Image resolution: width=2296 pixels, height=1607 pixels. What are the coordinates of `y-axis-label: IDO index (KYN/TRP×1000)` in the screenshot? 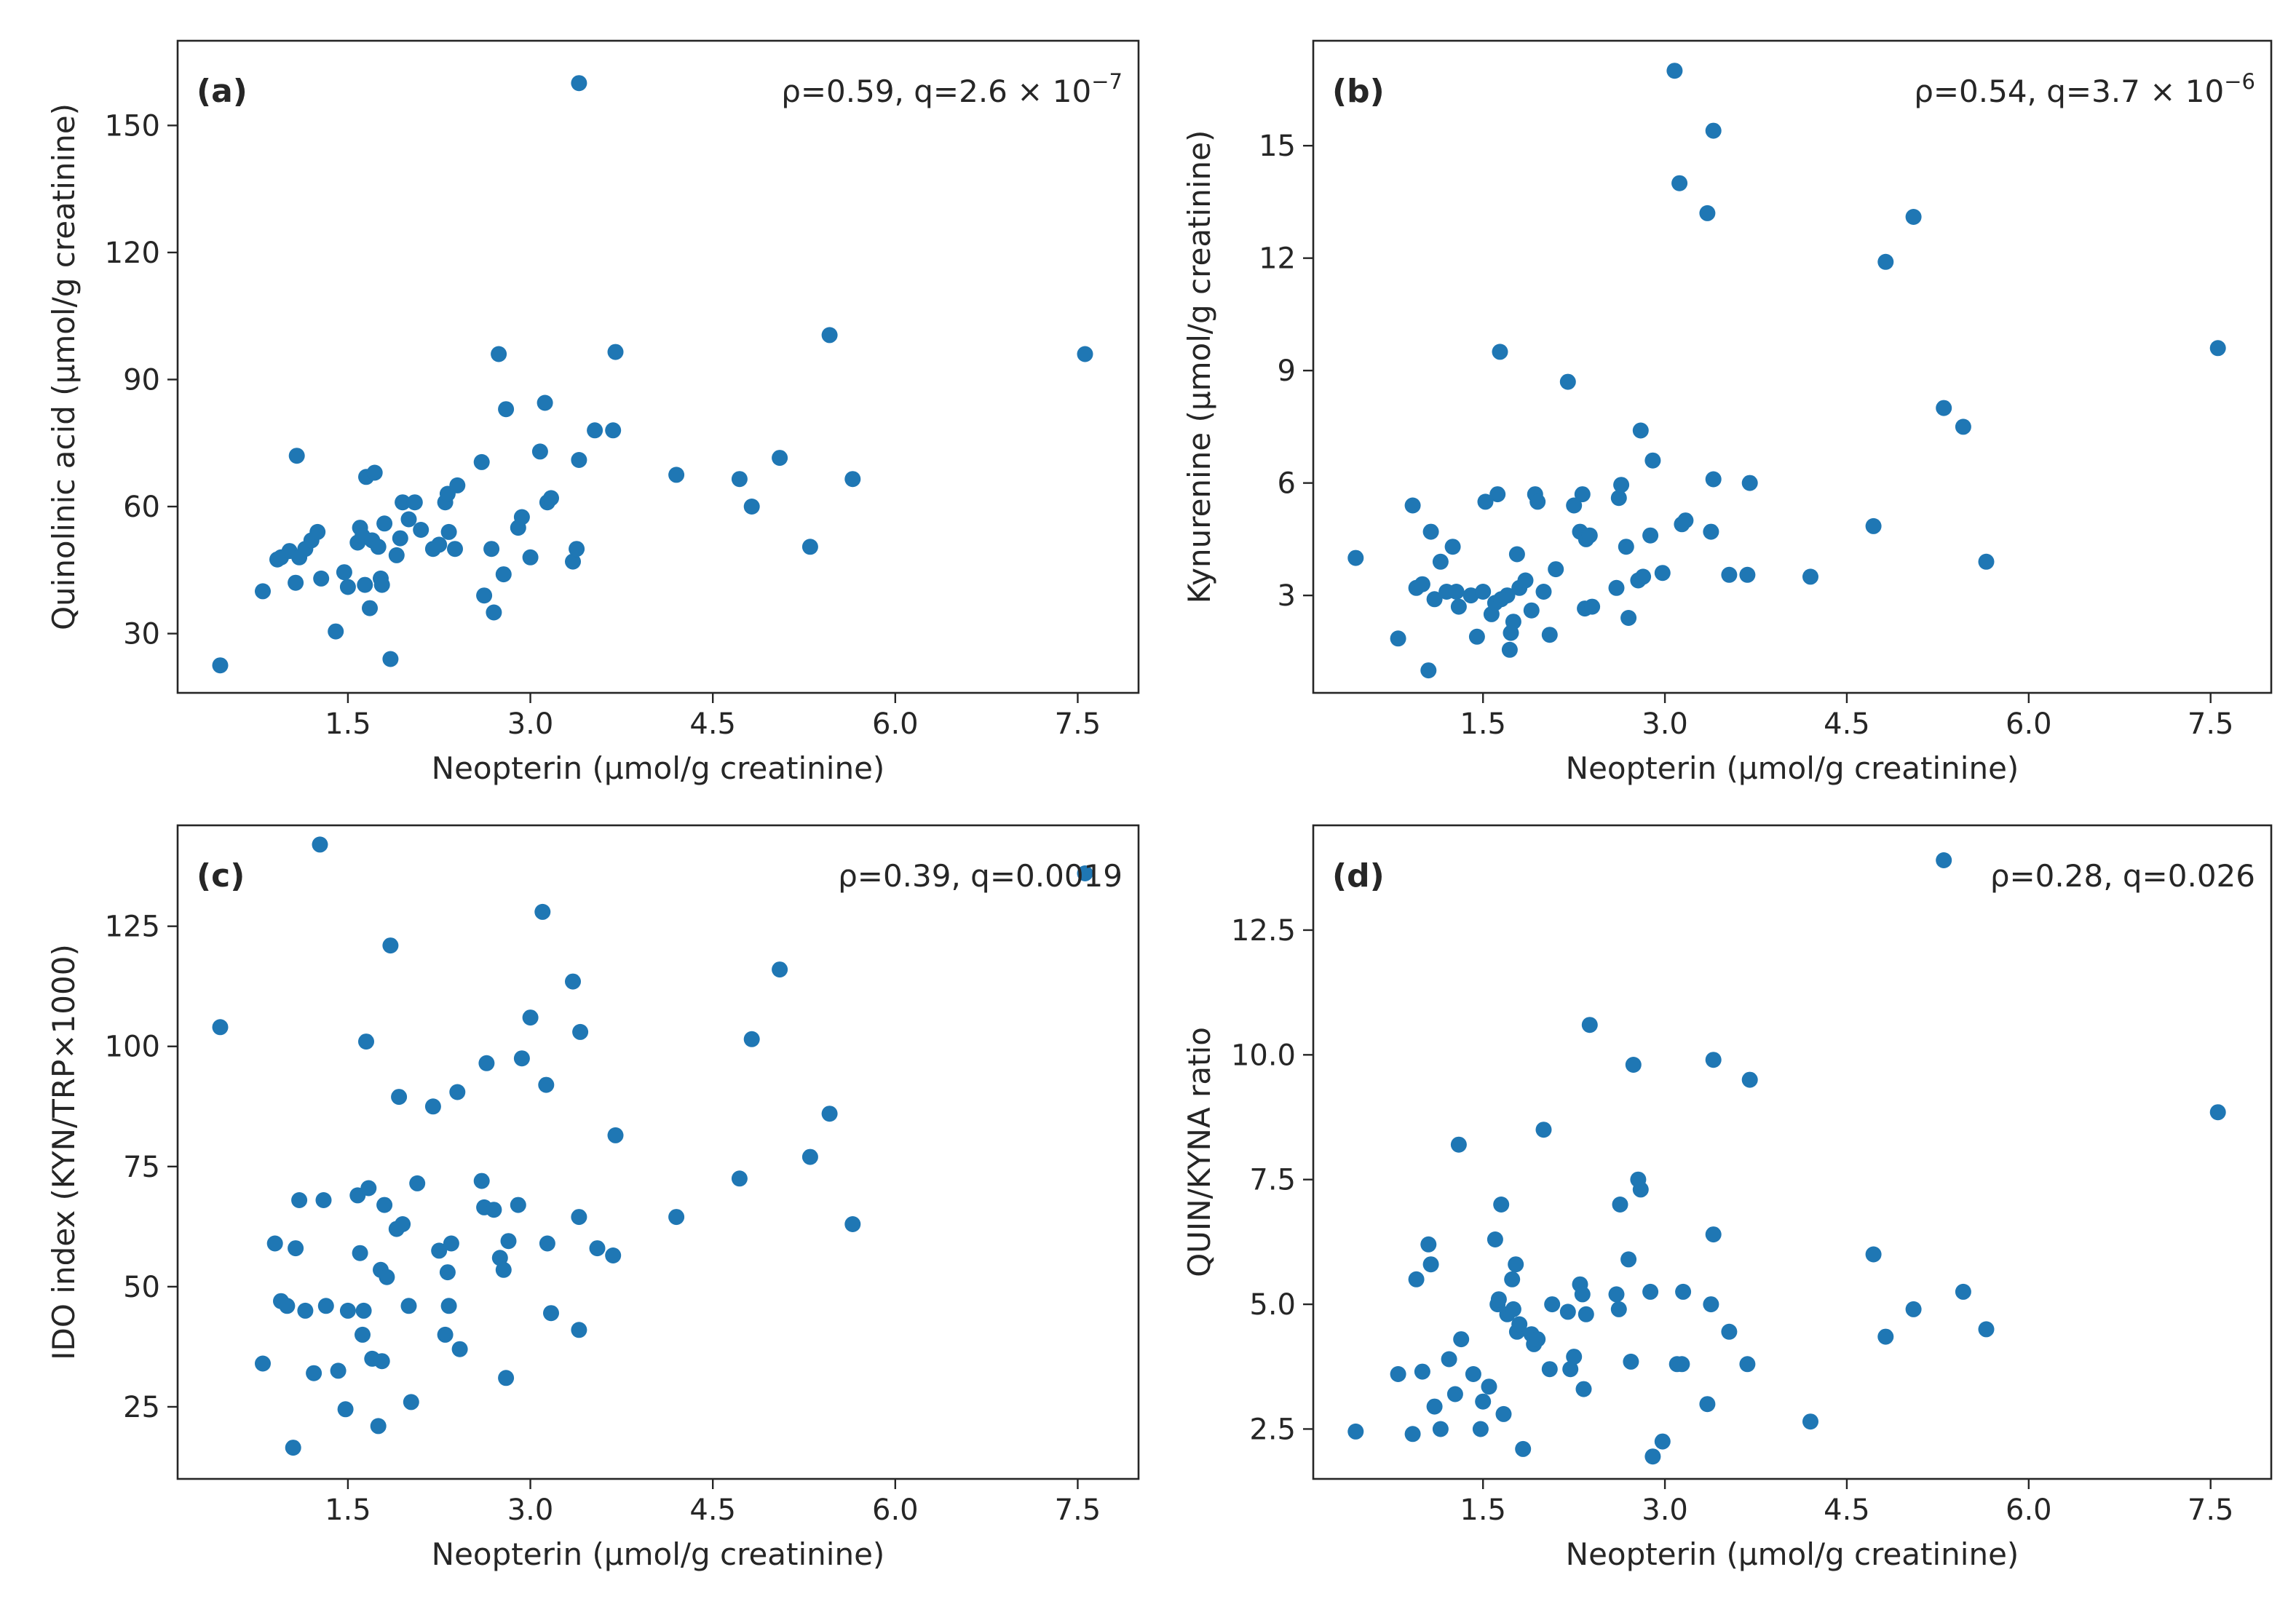 It's located at (64, 1152).